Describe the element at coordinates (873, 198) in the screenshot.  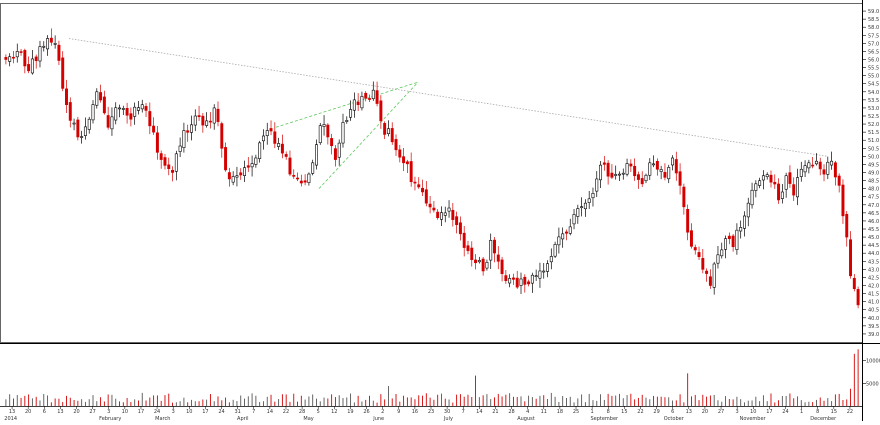
I see `price-tick-label: 47.5` at that location.